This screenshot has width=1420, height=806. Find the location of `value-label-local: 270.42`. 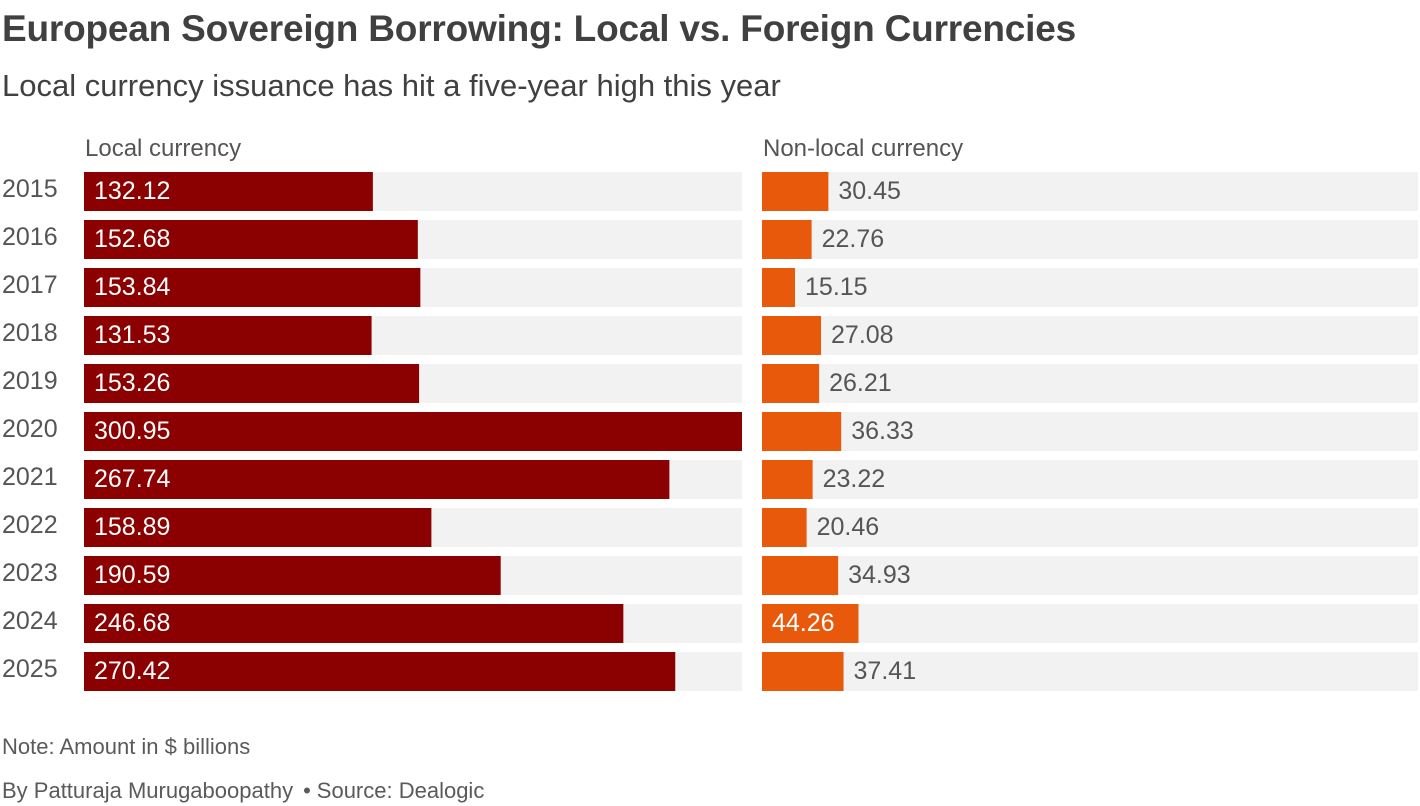

value-label-local: 270.42 is located at coordinates (132, 671).